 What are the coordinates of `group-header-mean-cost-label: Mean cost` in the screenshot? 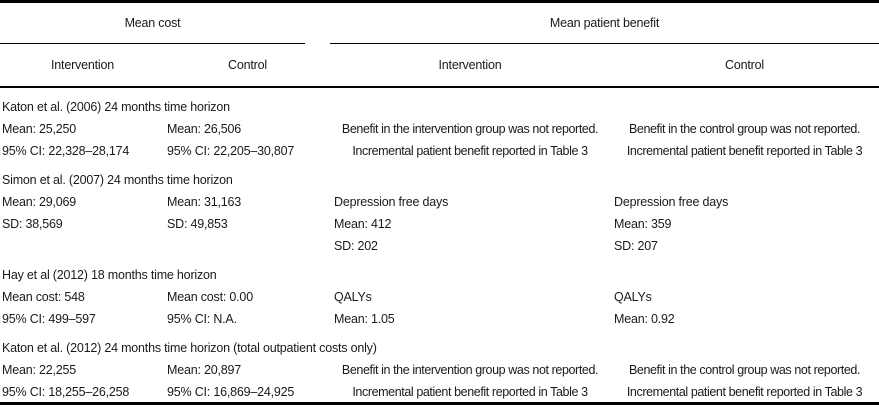 It's located at (152, 23).